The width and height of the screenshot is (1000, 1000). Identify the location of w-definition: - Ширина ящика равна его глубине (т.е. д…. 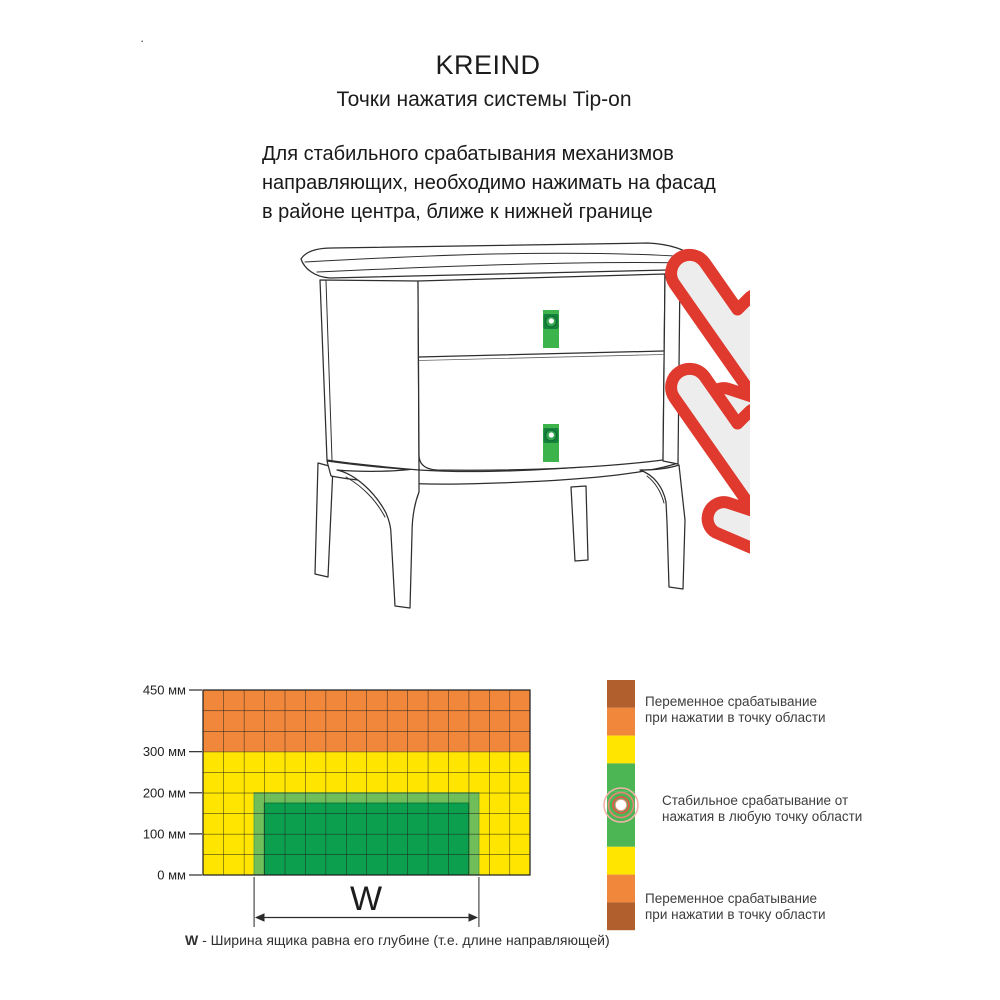
(404, 940).